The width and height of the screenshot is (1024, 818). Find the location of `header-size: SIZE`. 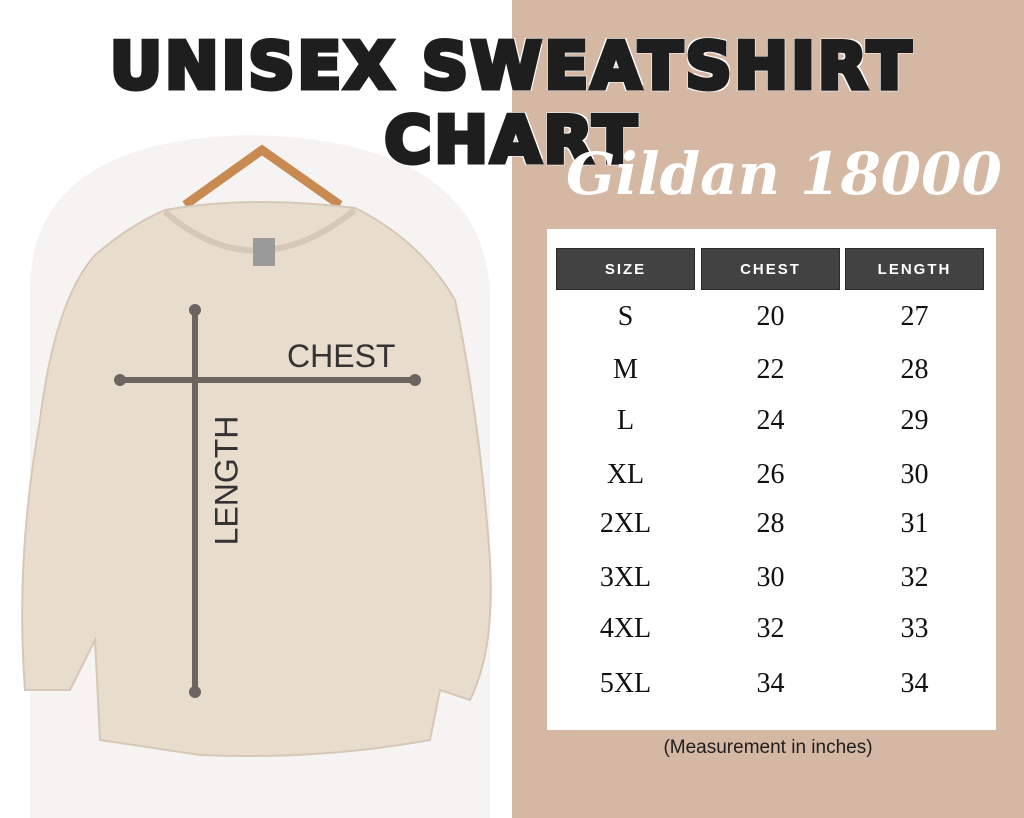

header-size: SIZE is located at coordinates (625, 269).